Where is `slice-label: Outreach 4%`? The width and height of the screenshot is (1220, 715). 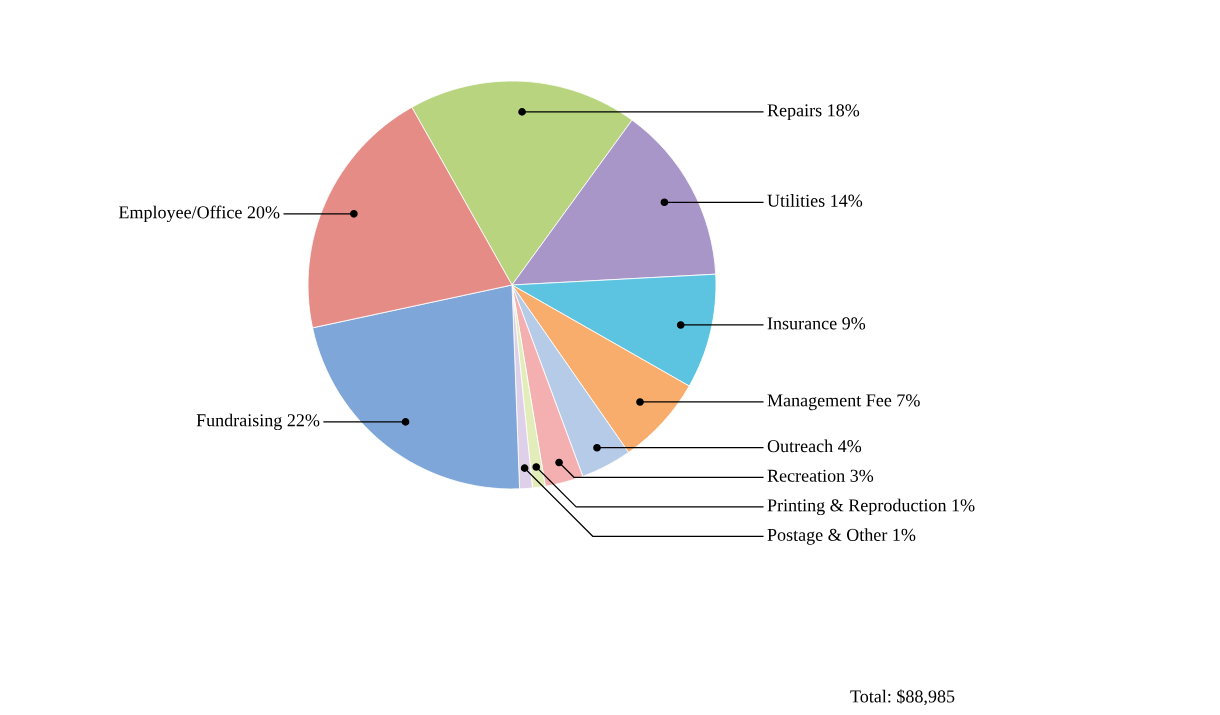
slice-label: Outreach 4% is located at coordinates (814, 446).